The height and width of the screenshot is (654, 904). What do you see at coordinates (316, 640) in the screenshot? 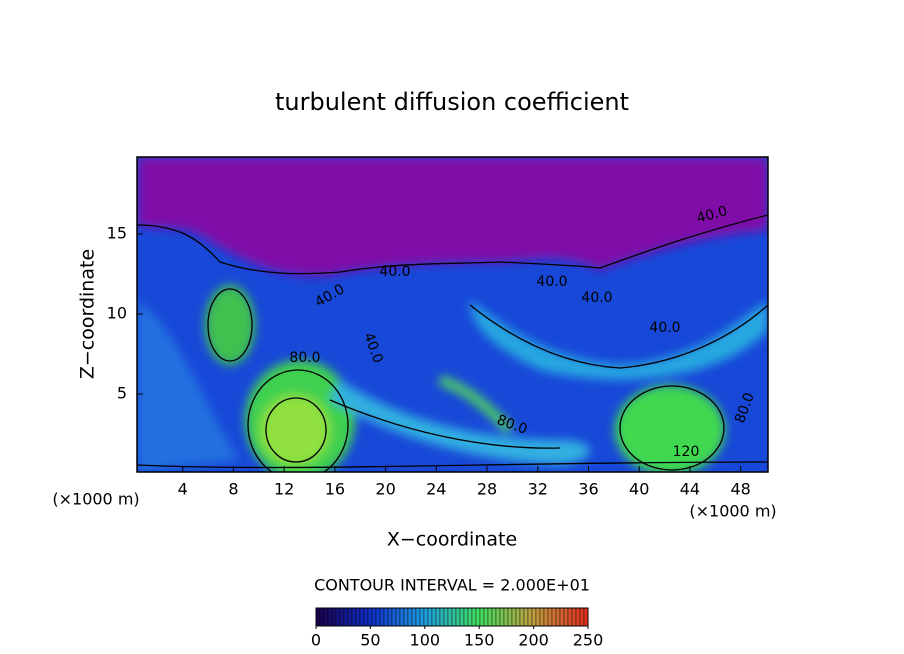
I see `colorbar-tick-label: 0` at bounding box center [316, 640].